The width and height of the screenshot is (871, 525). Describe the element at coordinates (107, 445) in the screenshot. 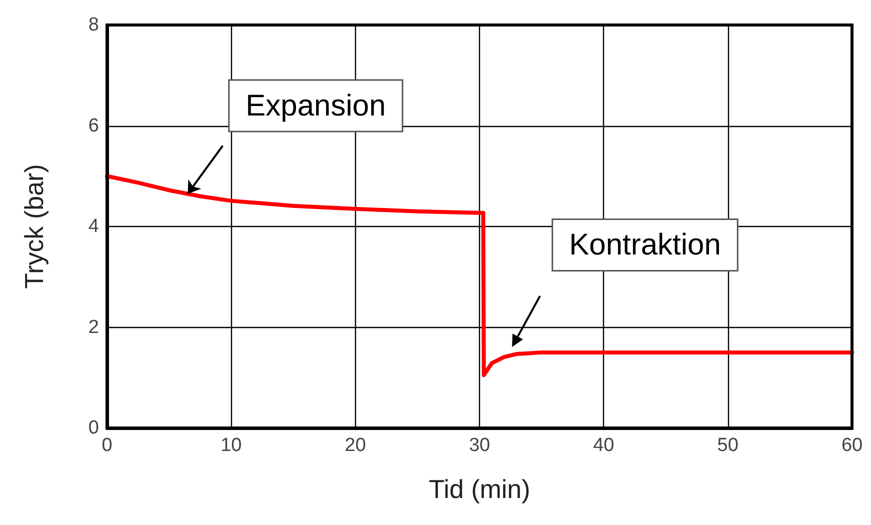

I see `x-tick-label: 0` at that location.